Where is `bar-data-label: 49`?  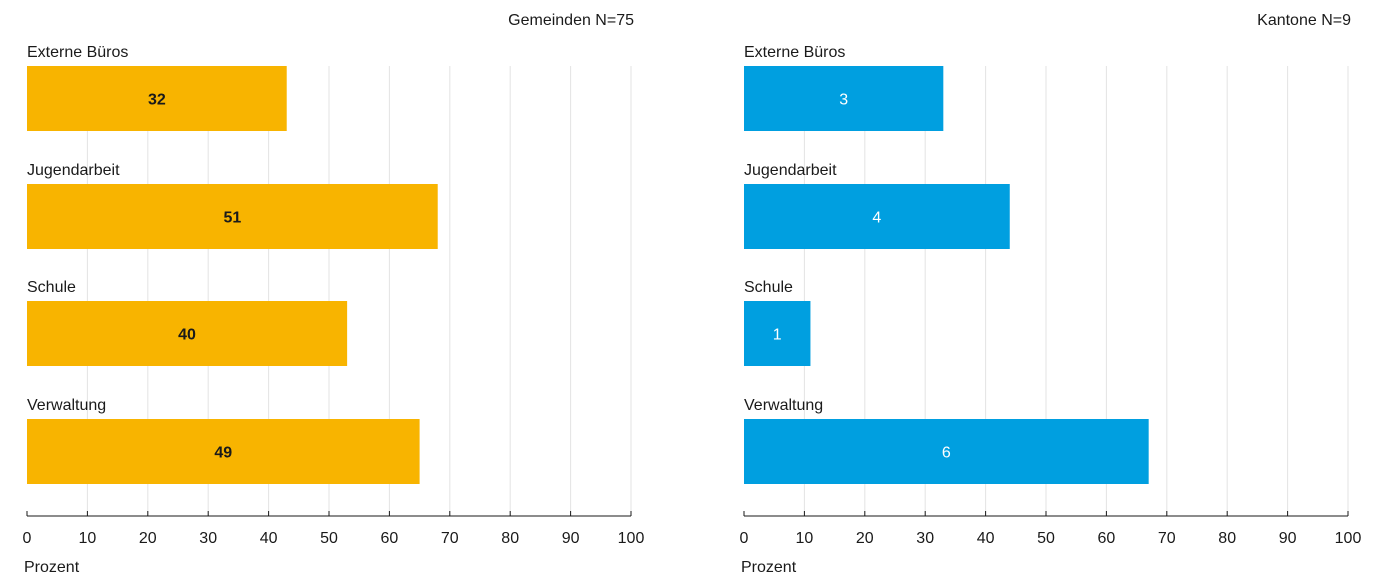
bar-data-label: 49 is located at coordinates (223, 453).